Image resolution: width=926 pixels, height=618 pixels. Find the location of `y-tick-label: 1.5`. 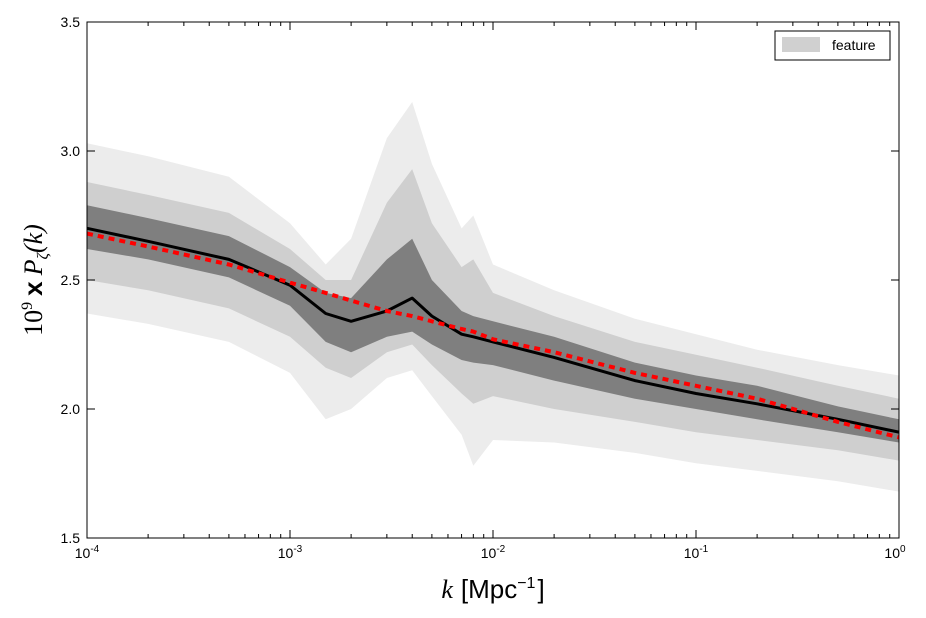

y-tick-label: 1.5 is located at coordinates (71, 538).